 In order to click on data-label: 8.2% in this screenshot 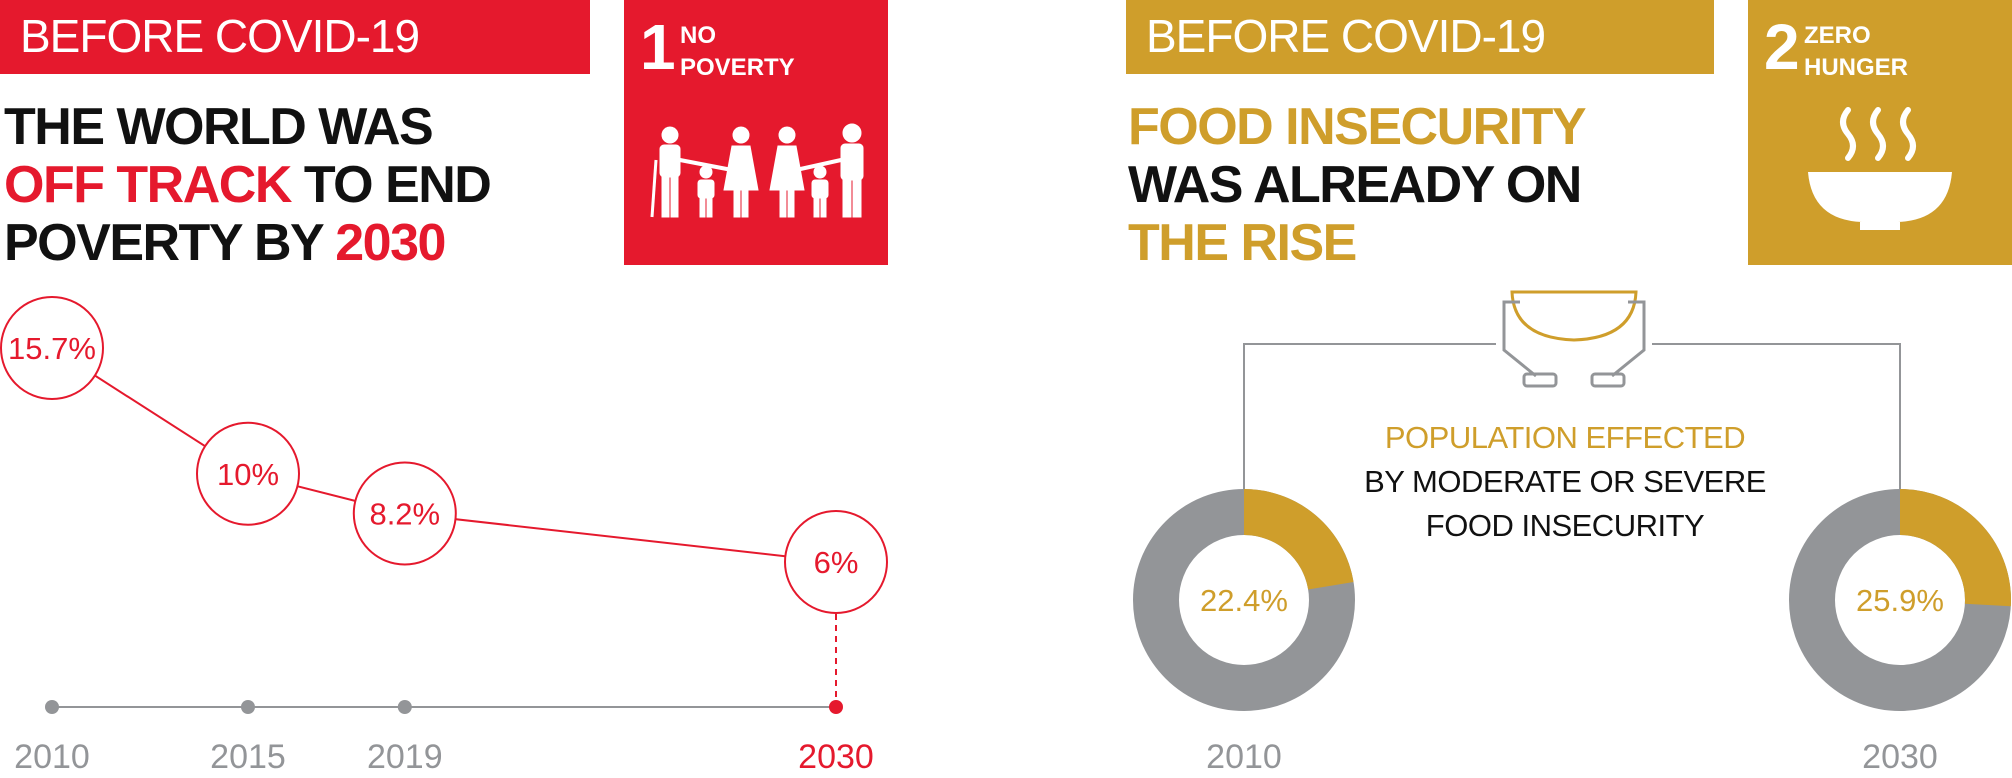, I will do `click(404, 513)`.